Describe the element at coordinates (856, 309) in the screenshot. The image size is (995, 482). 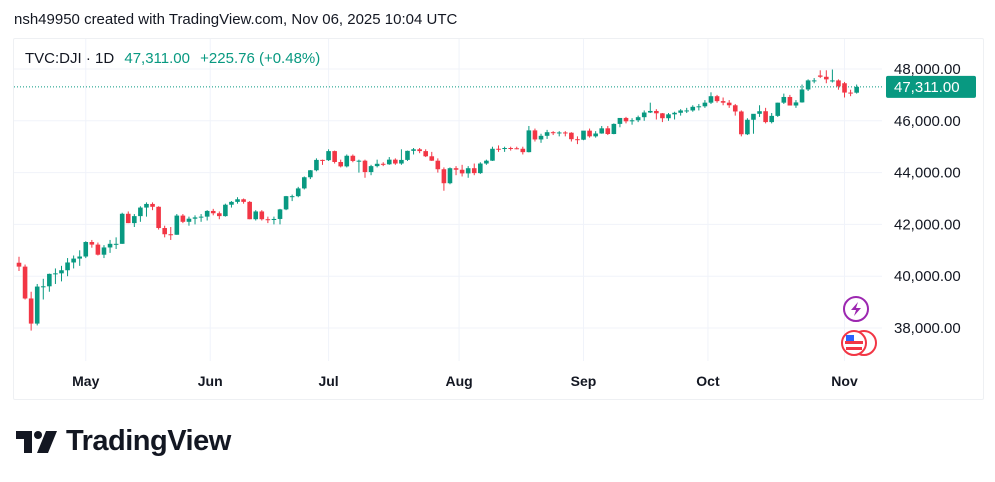
I see `lightning-event-icon` at that location.